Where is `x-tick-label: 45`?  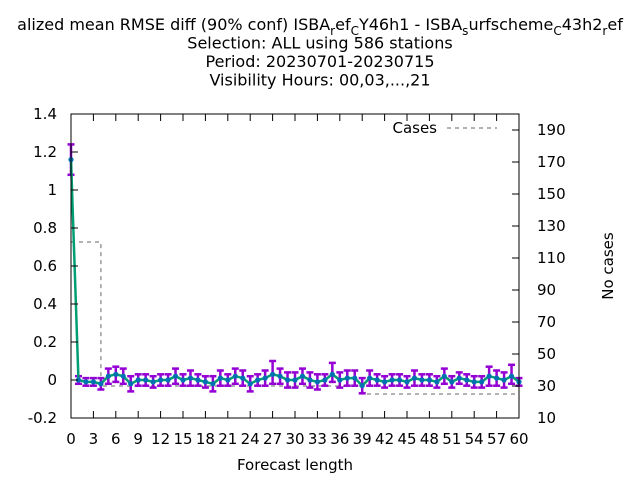
x-tick-label: 45 is located at coordinates (406, 439).